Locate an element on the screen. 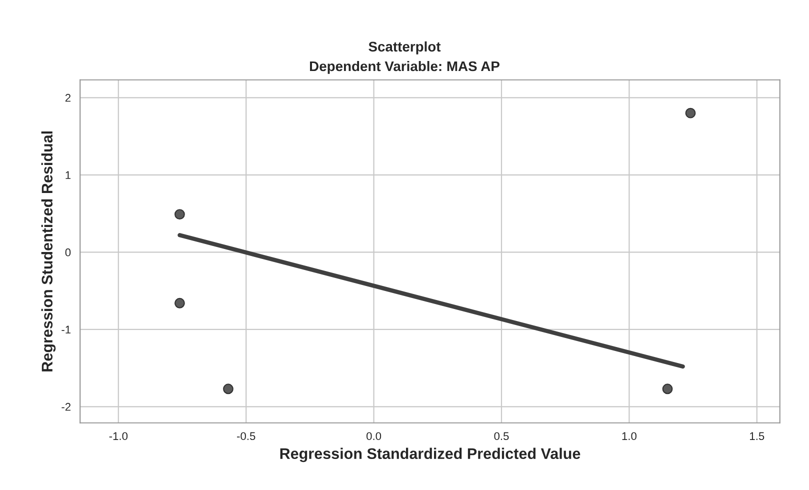 The height and width of the screenshot is (490, 809). y-tick-label: 1 is located at coordinates (68, 175).